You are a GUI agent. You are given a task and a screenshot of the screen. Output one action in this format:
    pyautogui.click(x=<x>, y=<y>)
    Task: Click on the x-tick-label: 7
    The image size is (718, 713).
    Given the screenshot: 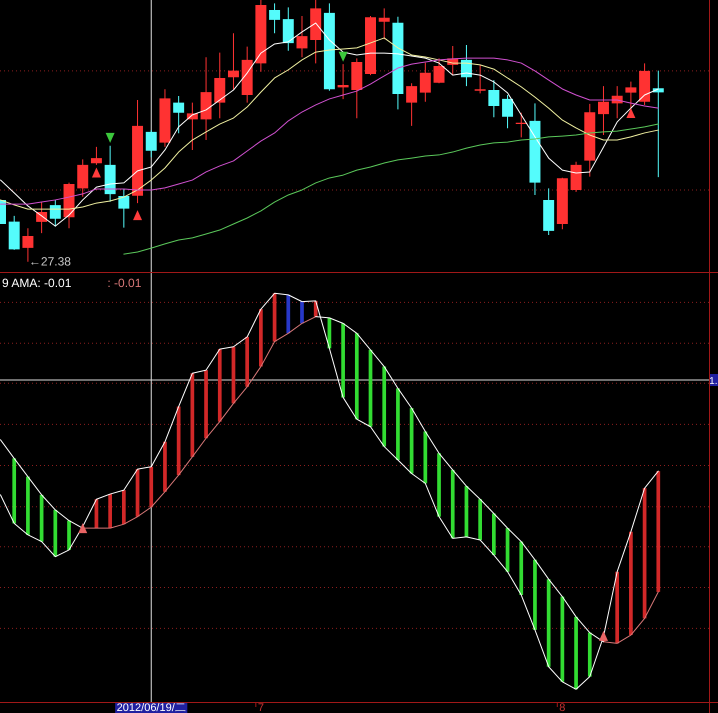 What is the action you would take?
    pyautogui.click(x=261, y=707)
    